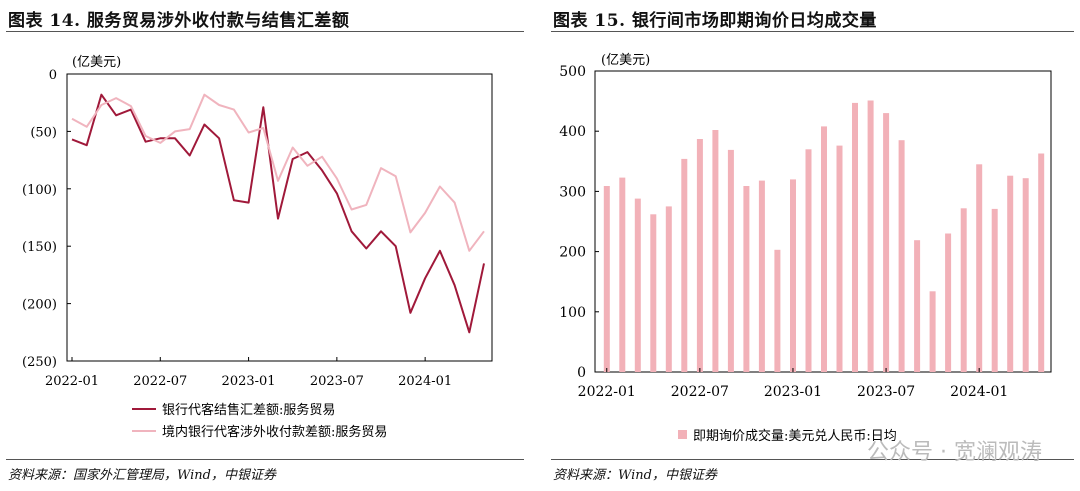 Image resolution: width=1080 pixels, height=491 pixels. I want to click on chart-title: 图表 15. 银行间市场即期询价日均成交量, so click(715, 21).